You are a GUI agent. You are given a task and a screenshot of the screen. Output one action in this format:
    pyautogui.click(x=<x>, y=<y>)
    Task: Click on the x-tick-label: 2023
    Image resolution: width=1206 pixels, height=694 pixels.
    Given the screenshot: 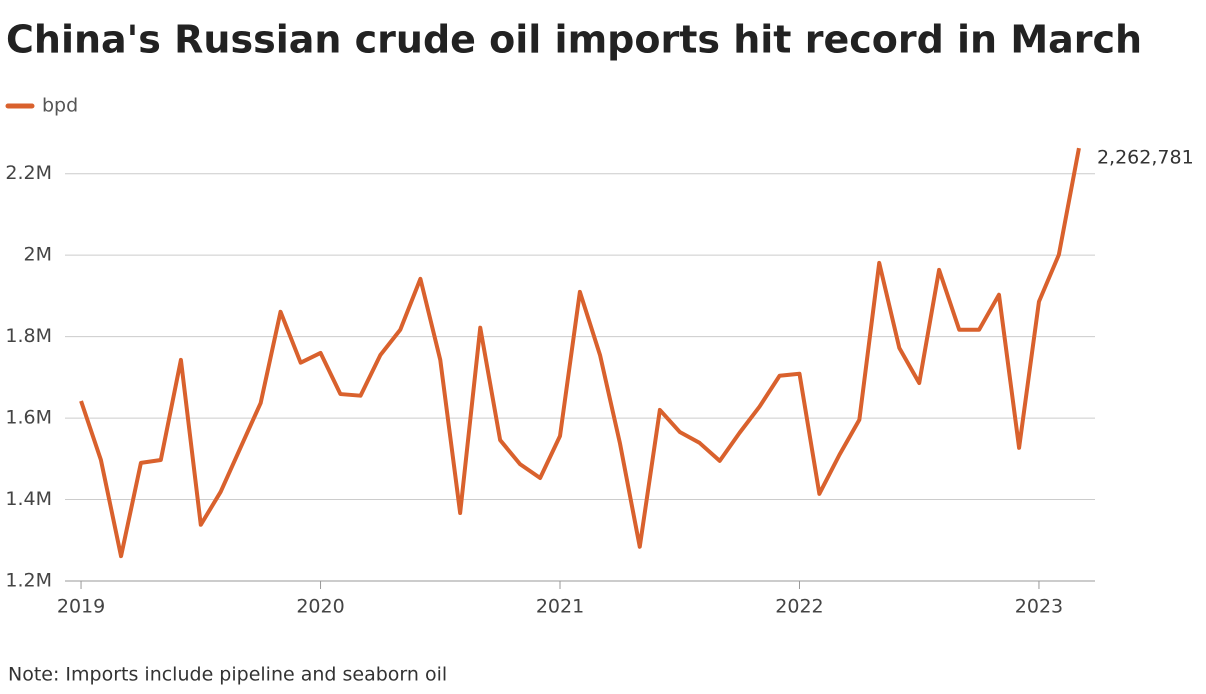 What is the action you would take?
    pyautogui.click(x=1039, y=607)
    